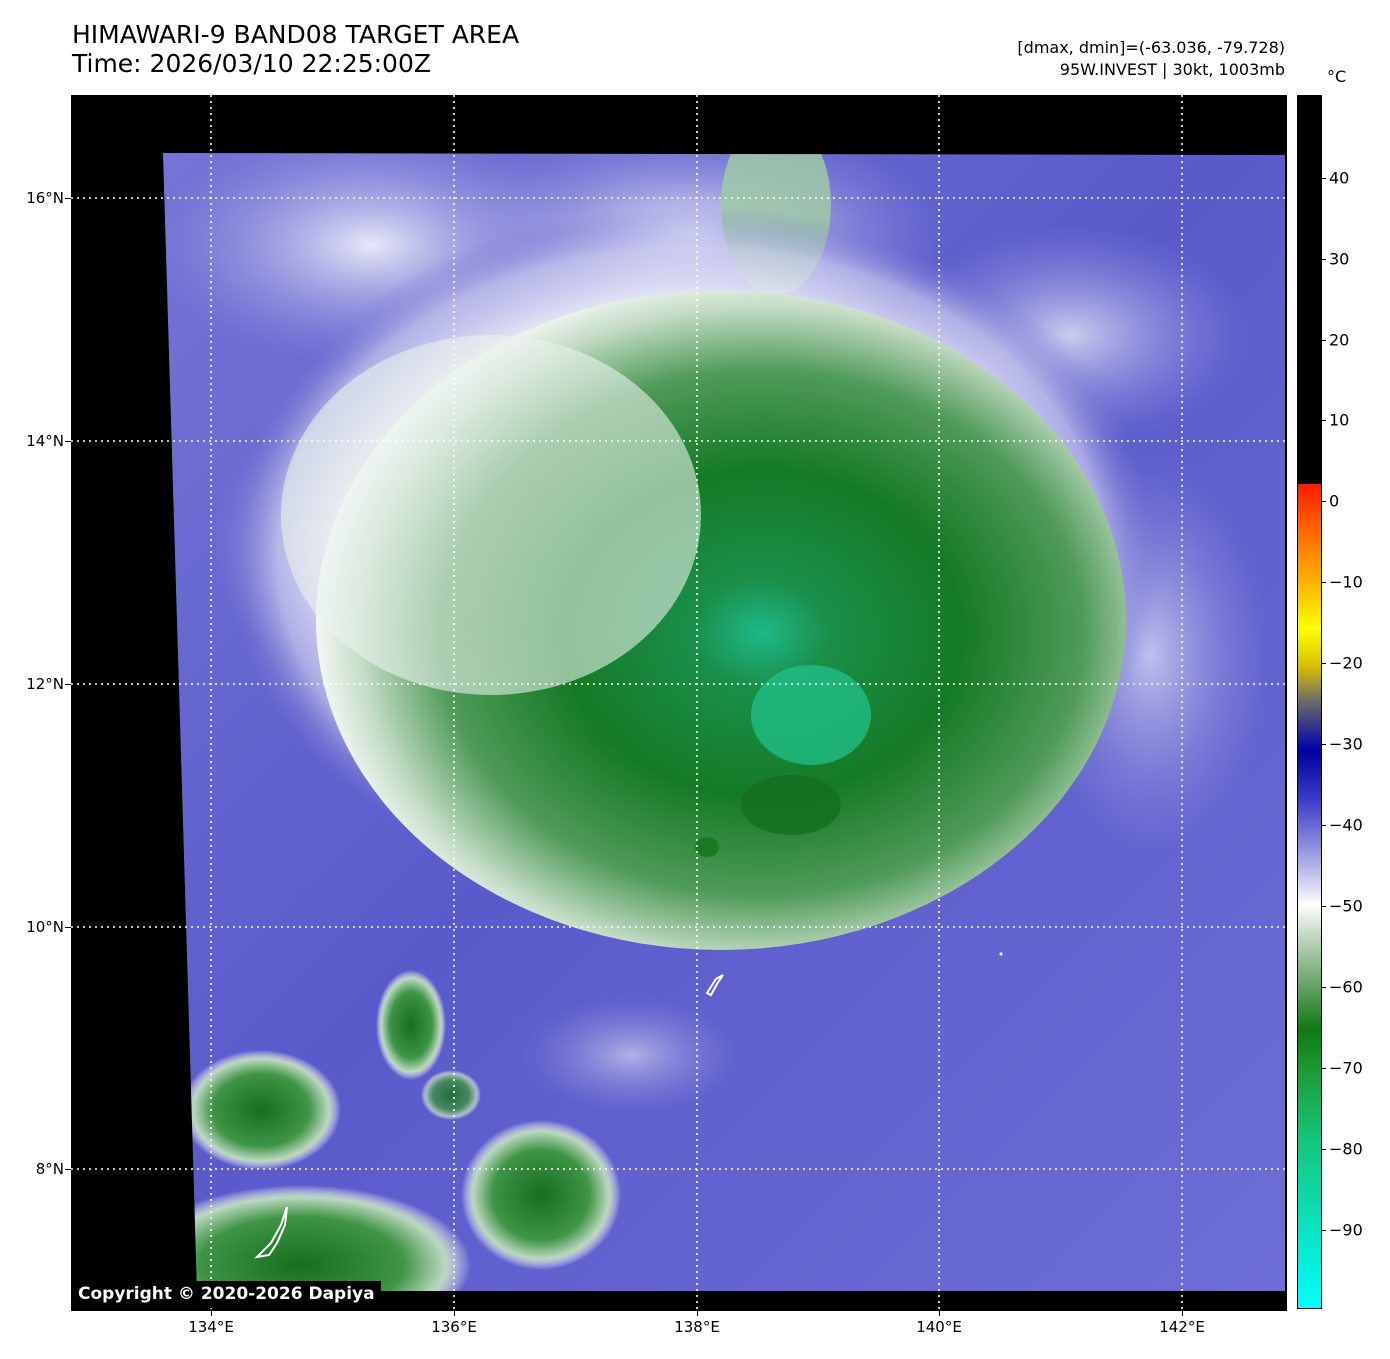  Describe the element at coordinates (1337, 76) in the screenshot. I see `colorbar-unit: °C` at that location.